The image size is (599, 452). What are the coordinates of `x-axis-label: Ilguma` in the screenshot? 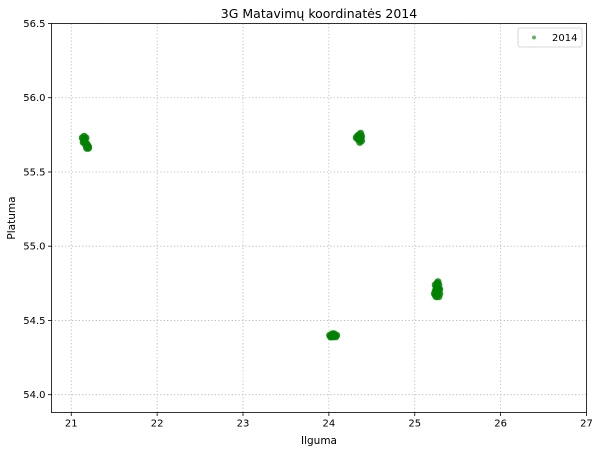 It's located at (319, 441).